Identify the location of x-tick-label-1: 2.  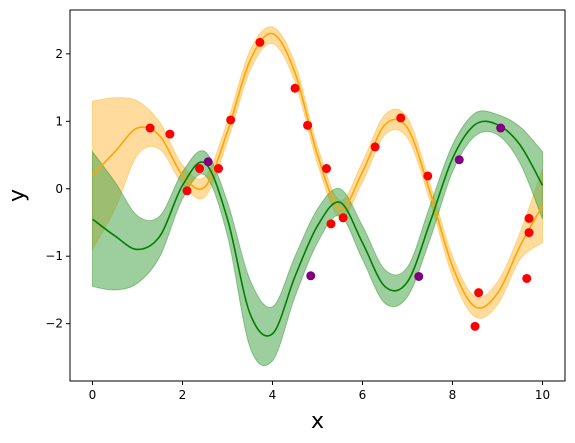
(183, 395).